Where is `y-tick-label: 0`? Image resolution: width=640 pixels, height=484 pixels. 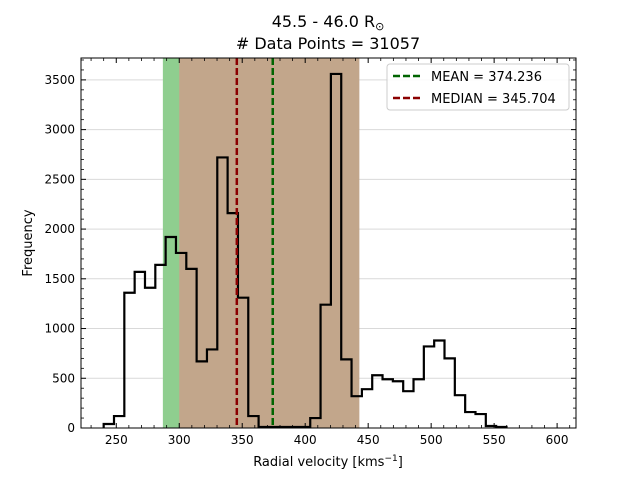 y-tick-label: 0 is located at coordinates (71, 428).